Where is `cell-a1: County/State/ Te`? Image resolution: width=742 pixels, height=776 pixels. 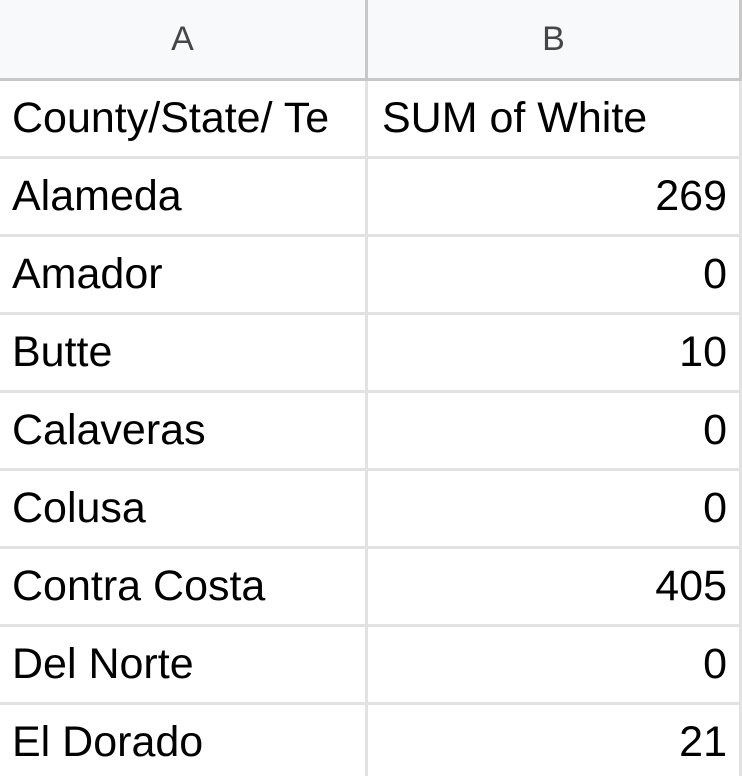
cell-a1: County/State/ Te is located at coordinates (184, 118).